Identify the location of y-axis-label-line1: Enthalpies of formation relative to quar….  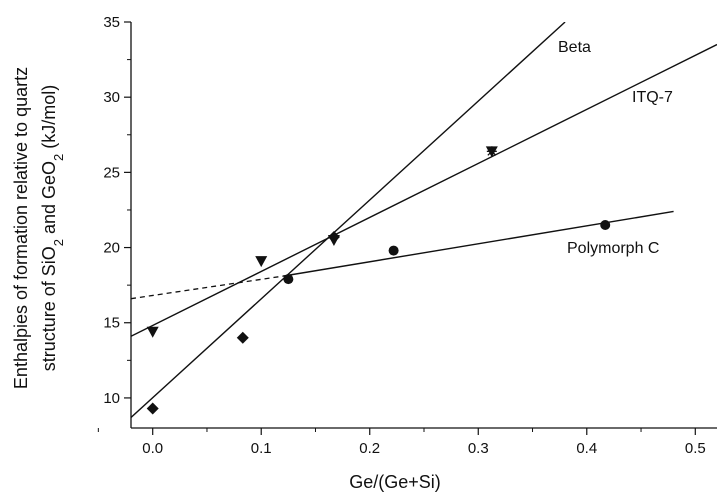
(21, 228).